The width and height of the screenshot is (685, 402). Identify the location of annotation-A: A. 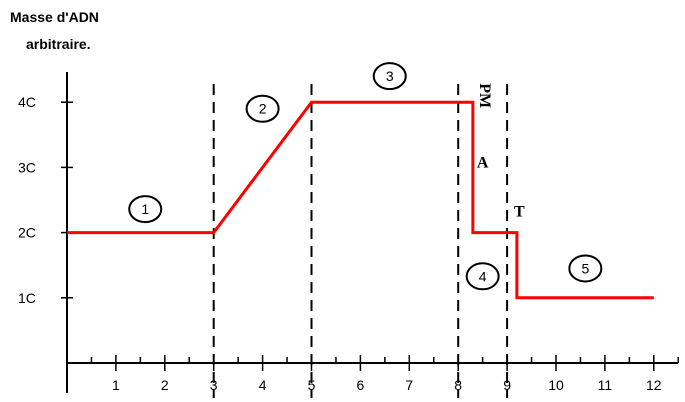
(483, 162).